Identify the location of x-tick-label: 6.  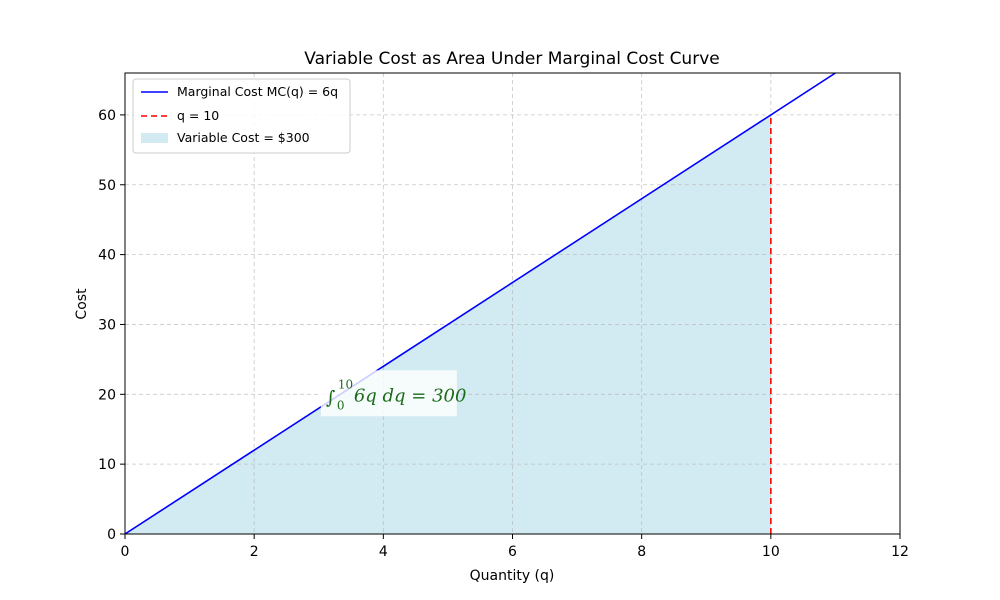
(512, 552).